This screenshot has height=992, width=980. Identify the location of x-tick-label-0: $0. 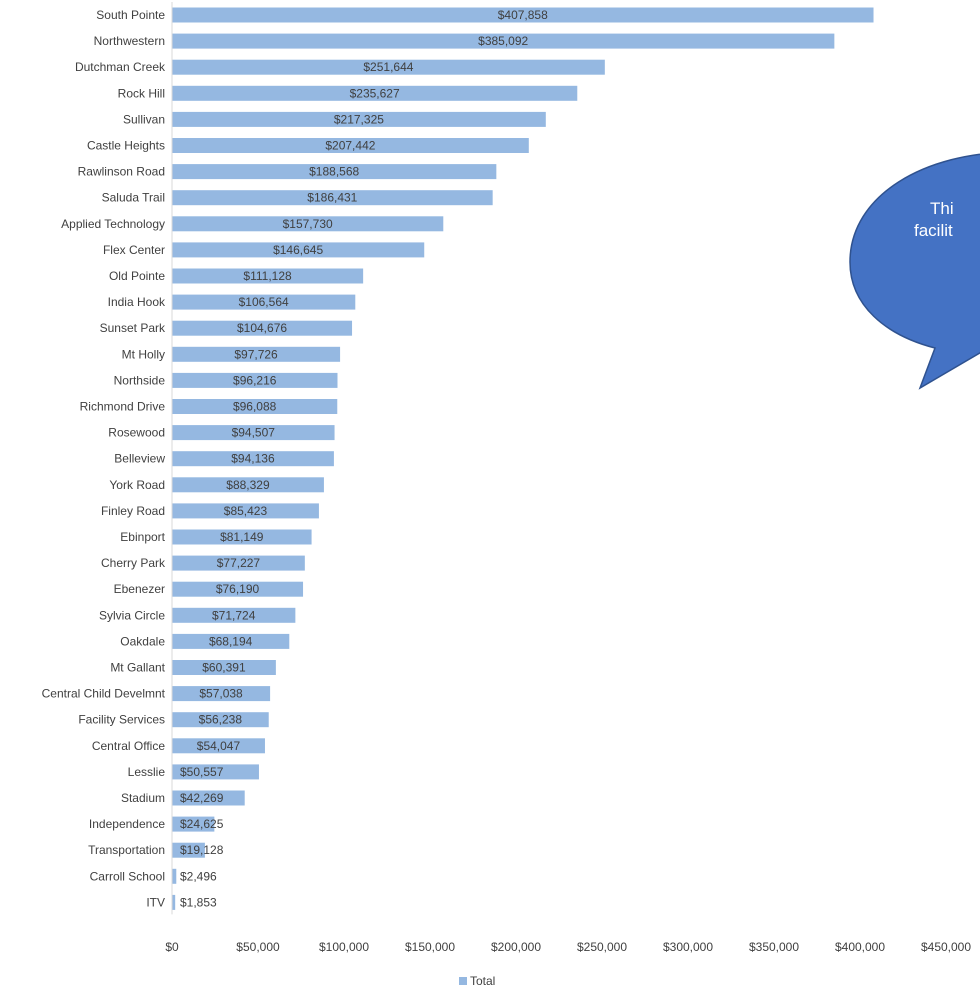
(172, 947).